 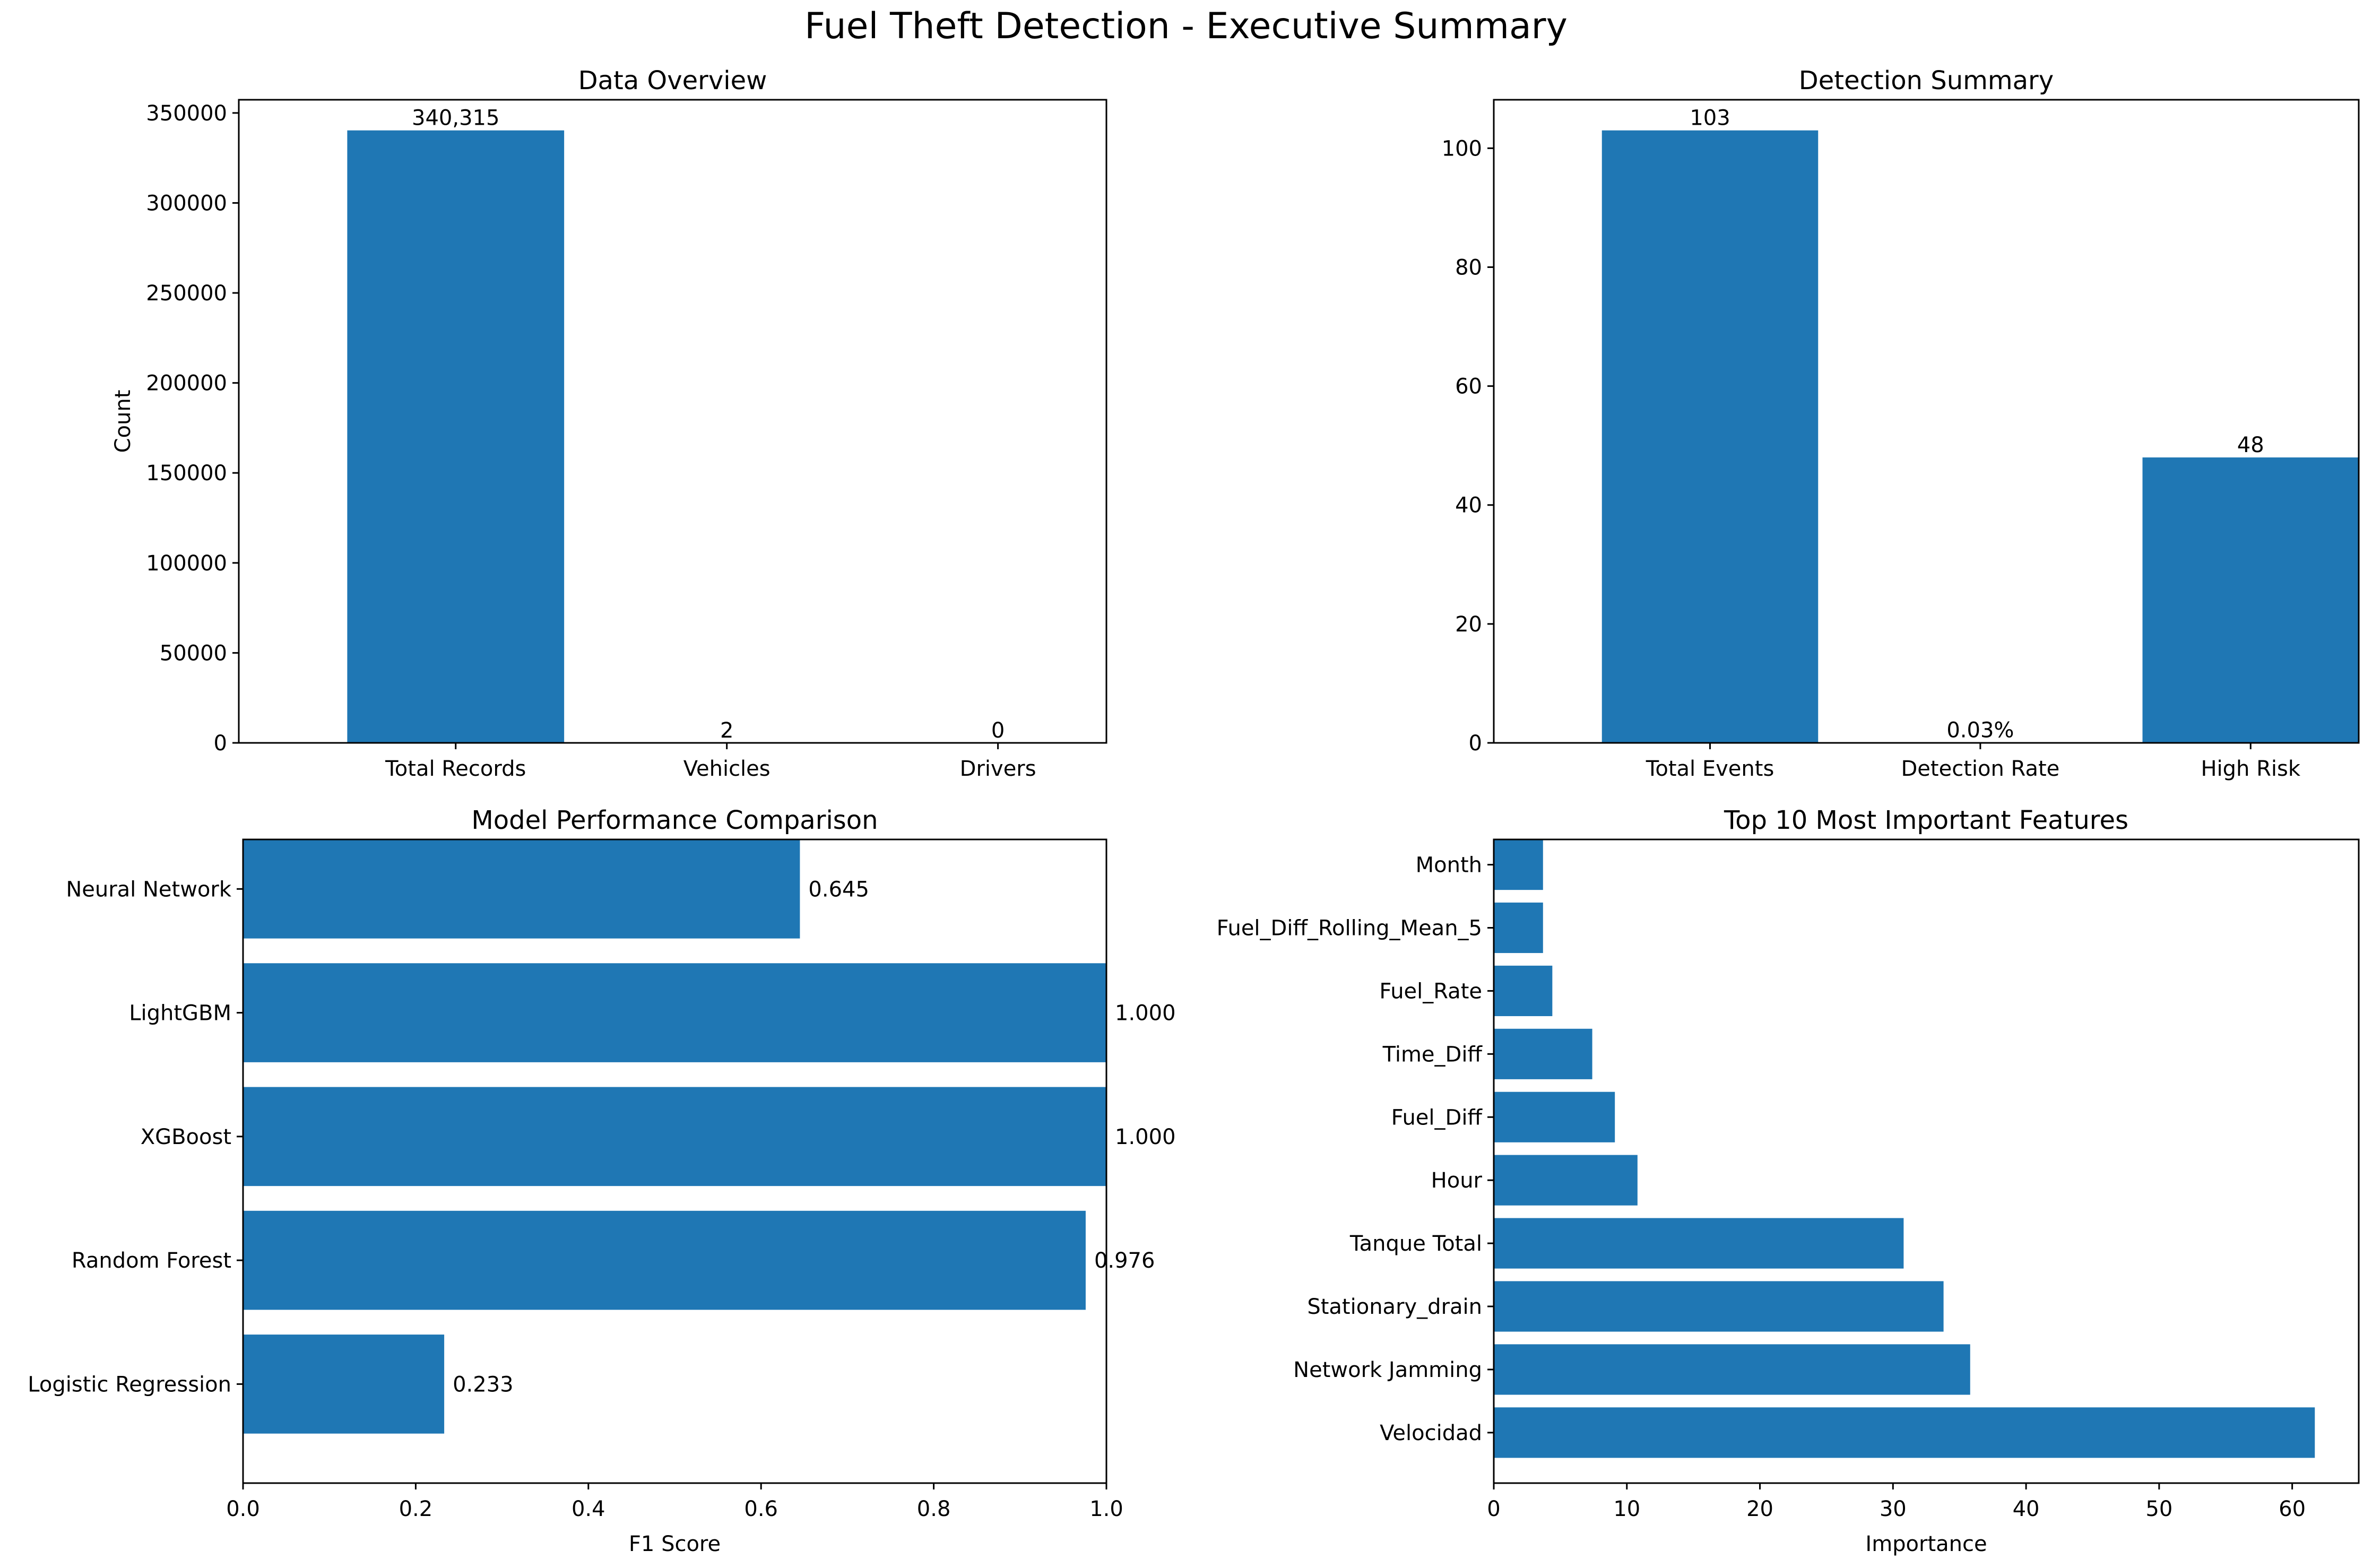 I want to click on y-tick-label: Month, so click(x=1449, y=865).